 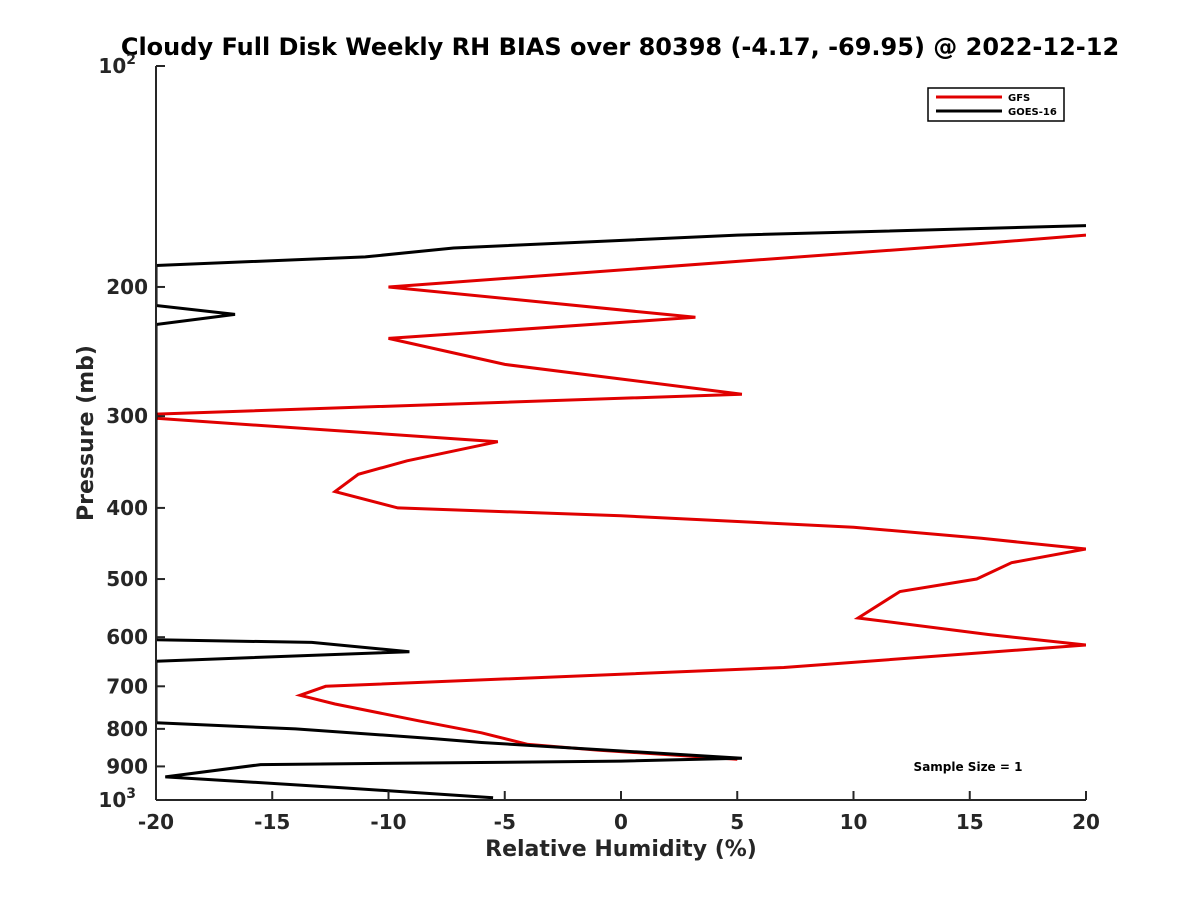 What do you see at coordinates (131, 794) in the screenshot?
I see `y-tick-exponent: 3` at bounding box center [131, 794].